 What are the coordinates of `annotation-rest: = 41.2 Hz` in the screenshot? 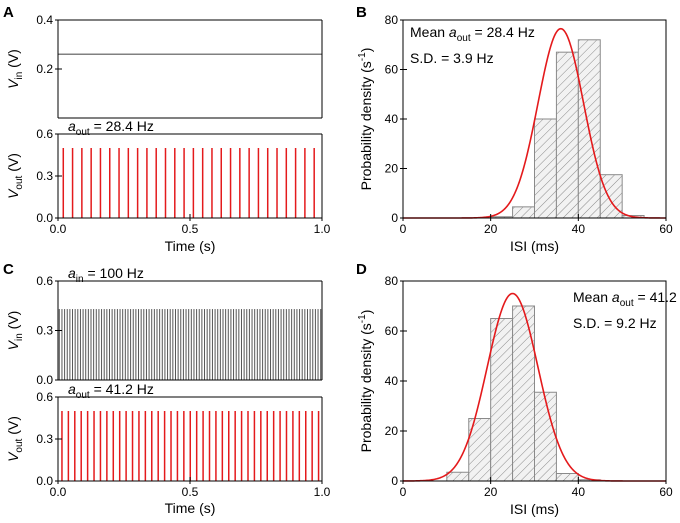 It's located at (122, 389).